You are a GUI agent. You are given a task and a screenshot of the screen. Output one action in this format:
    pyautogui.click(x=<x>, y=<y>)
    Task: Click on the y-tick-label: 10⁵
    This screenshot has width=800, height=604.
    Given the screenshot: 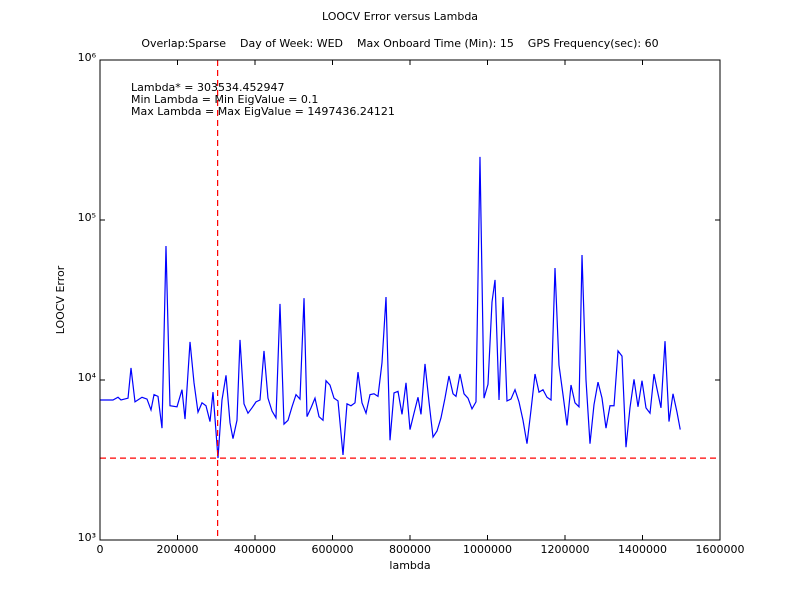 What is the action you would take?
    pyautogui.click(x=87, y=217)
    